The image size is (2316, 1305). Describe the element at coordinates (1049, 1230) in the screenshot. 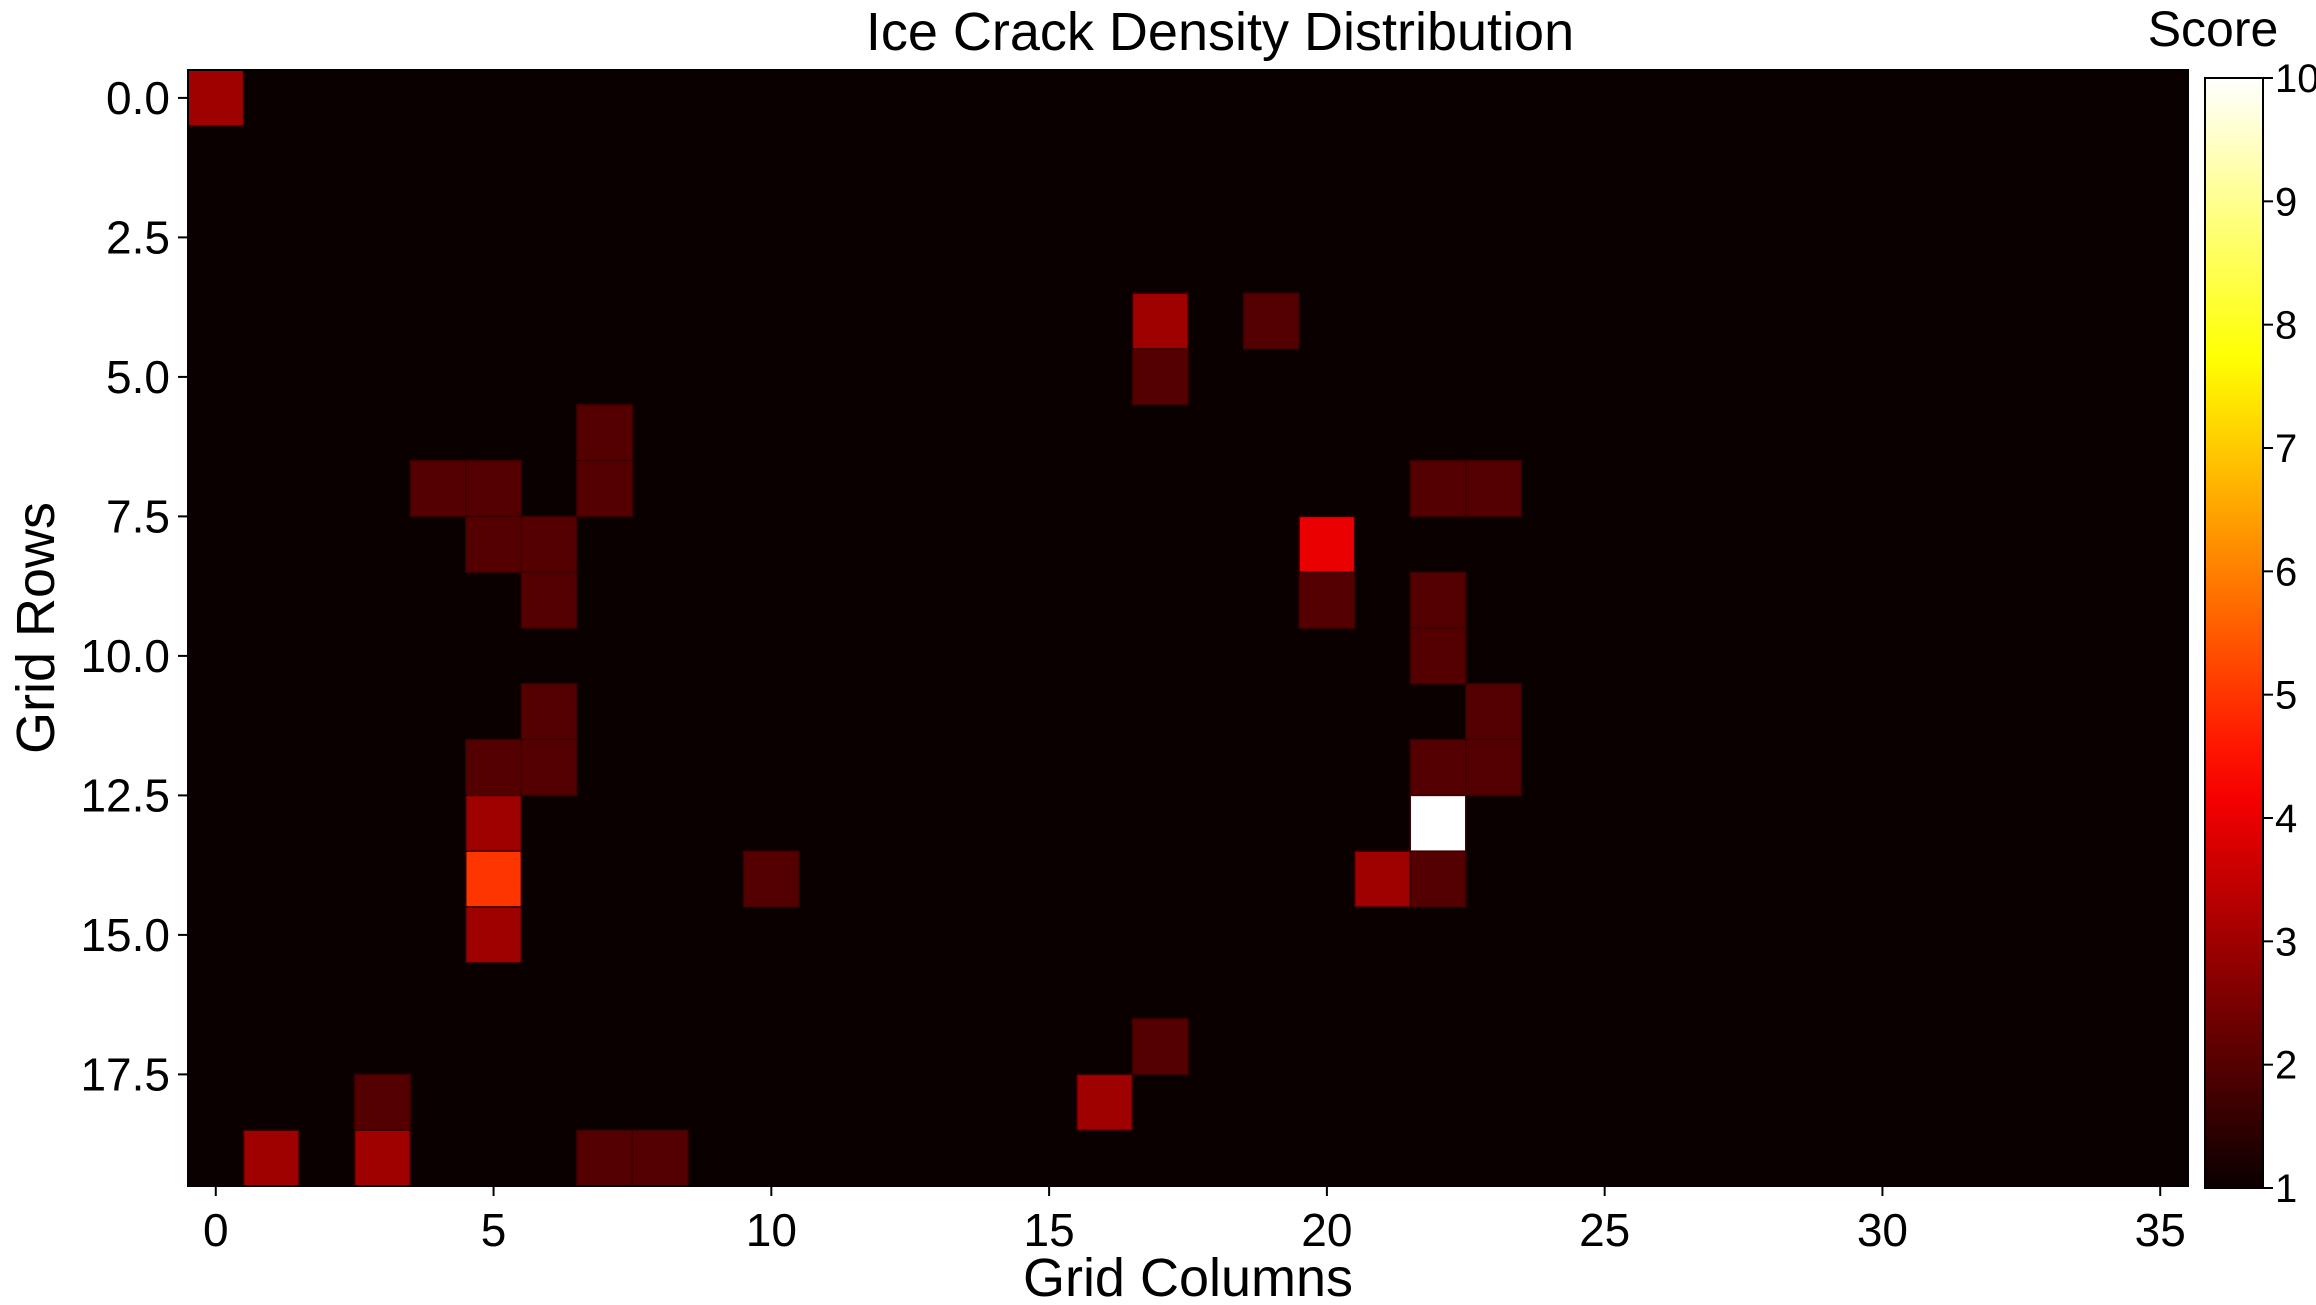

I see `x-tick-label: 15` at that location.